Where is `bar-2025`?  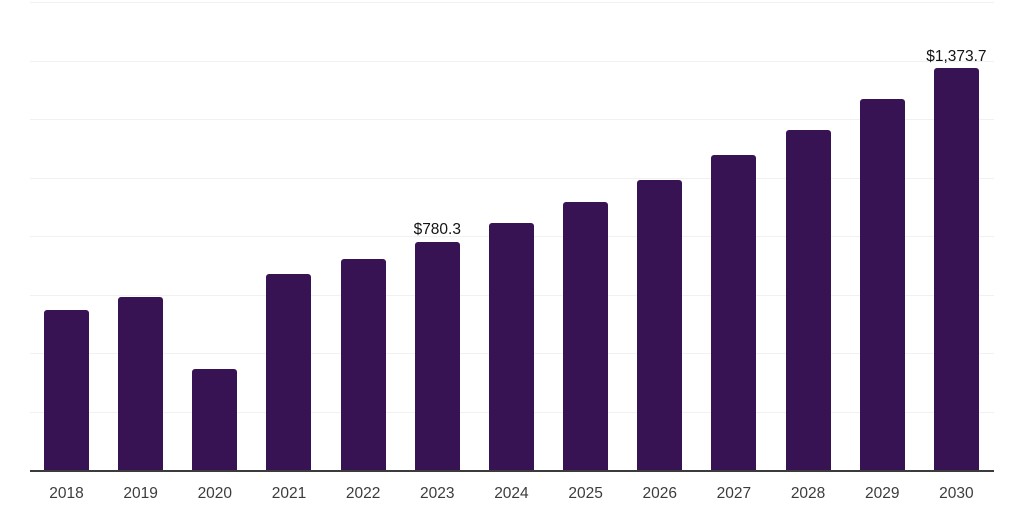 bar-2025 is located at coordinates (586, 336).